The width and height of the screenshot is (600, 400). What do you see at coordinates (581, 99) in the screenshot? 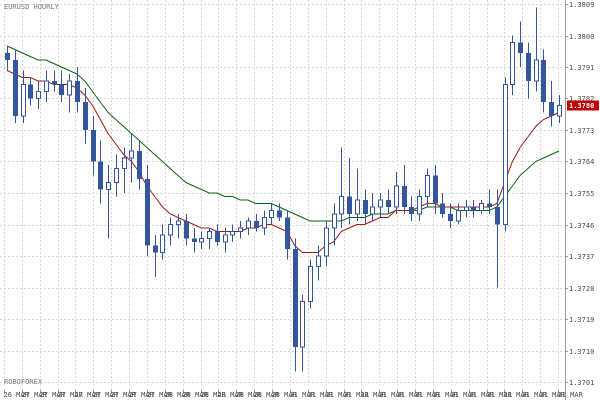
I see `price-tick-label: 1.3782` at bounding box center [581, 99].